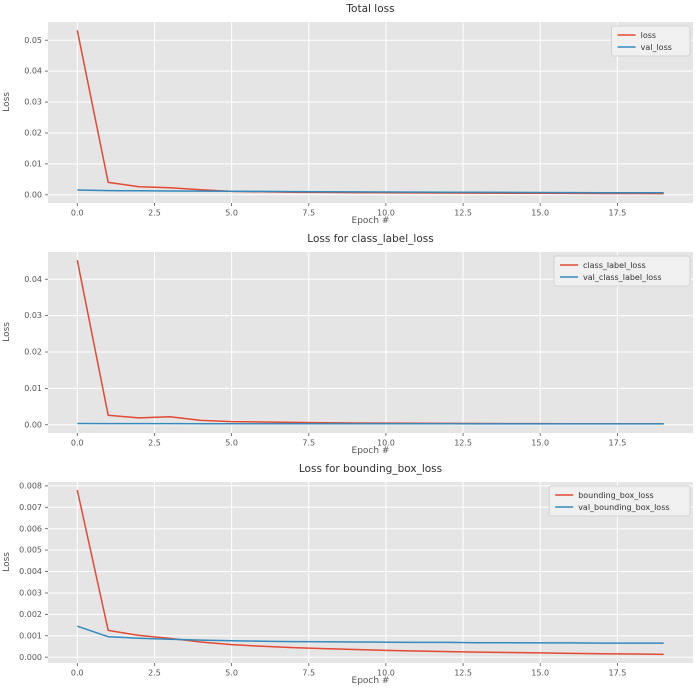 This screenshot has height=700, width=700. What do you see at coordinates (30, 657) in the screenshot?
I see `y-tick-label: 0.000` at bounding box center [30, 657].